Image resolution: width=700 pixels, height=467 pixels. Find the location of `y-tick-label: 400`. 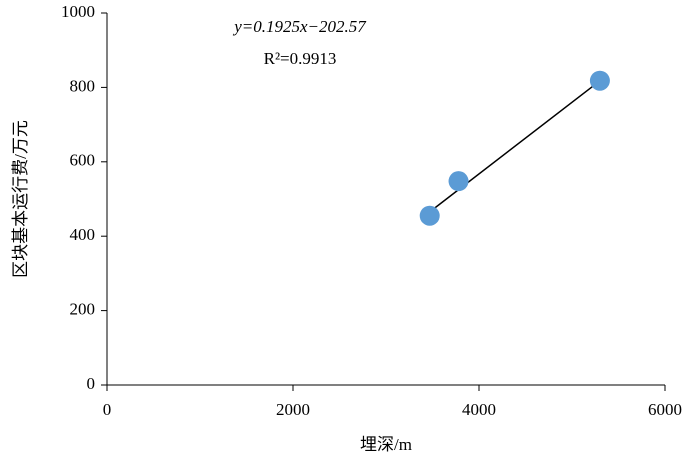

y-tick-label: 400 is located at coordinates (83, 234).